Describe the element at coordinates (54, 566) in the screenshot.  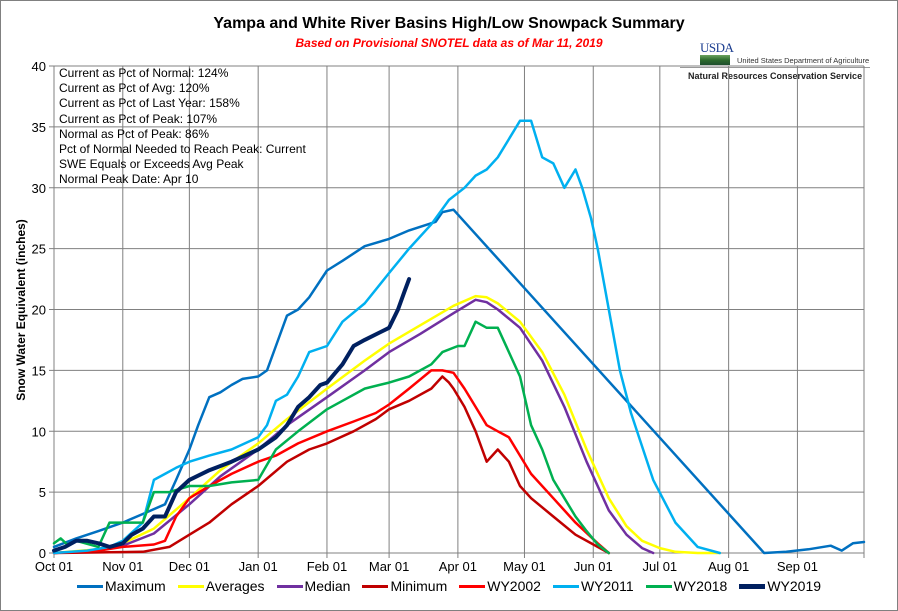
I see `x-tick-label: Oct 01` at that location.